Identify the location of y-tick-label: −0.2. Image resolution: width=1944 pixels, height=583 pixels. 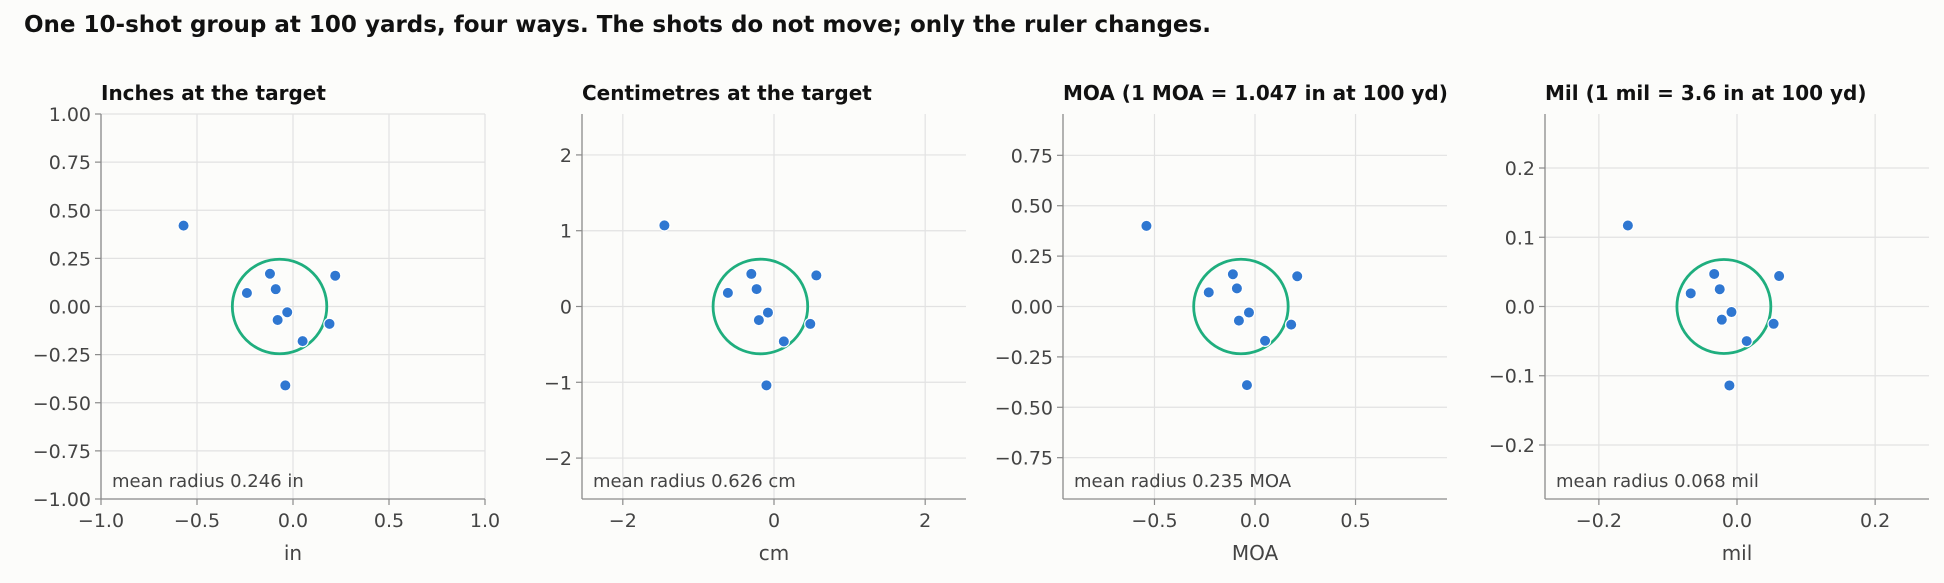
(1512, 446).